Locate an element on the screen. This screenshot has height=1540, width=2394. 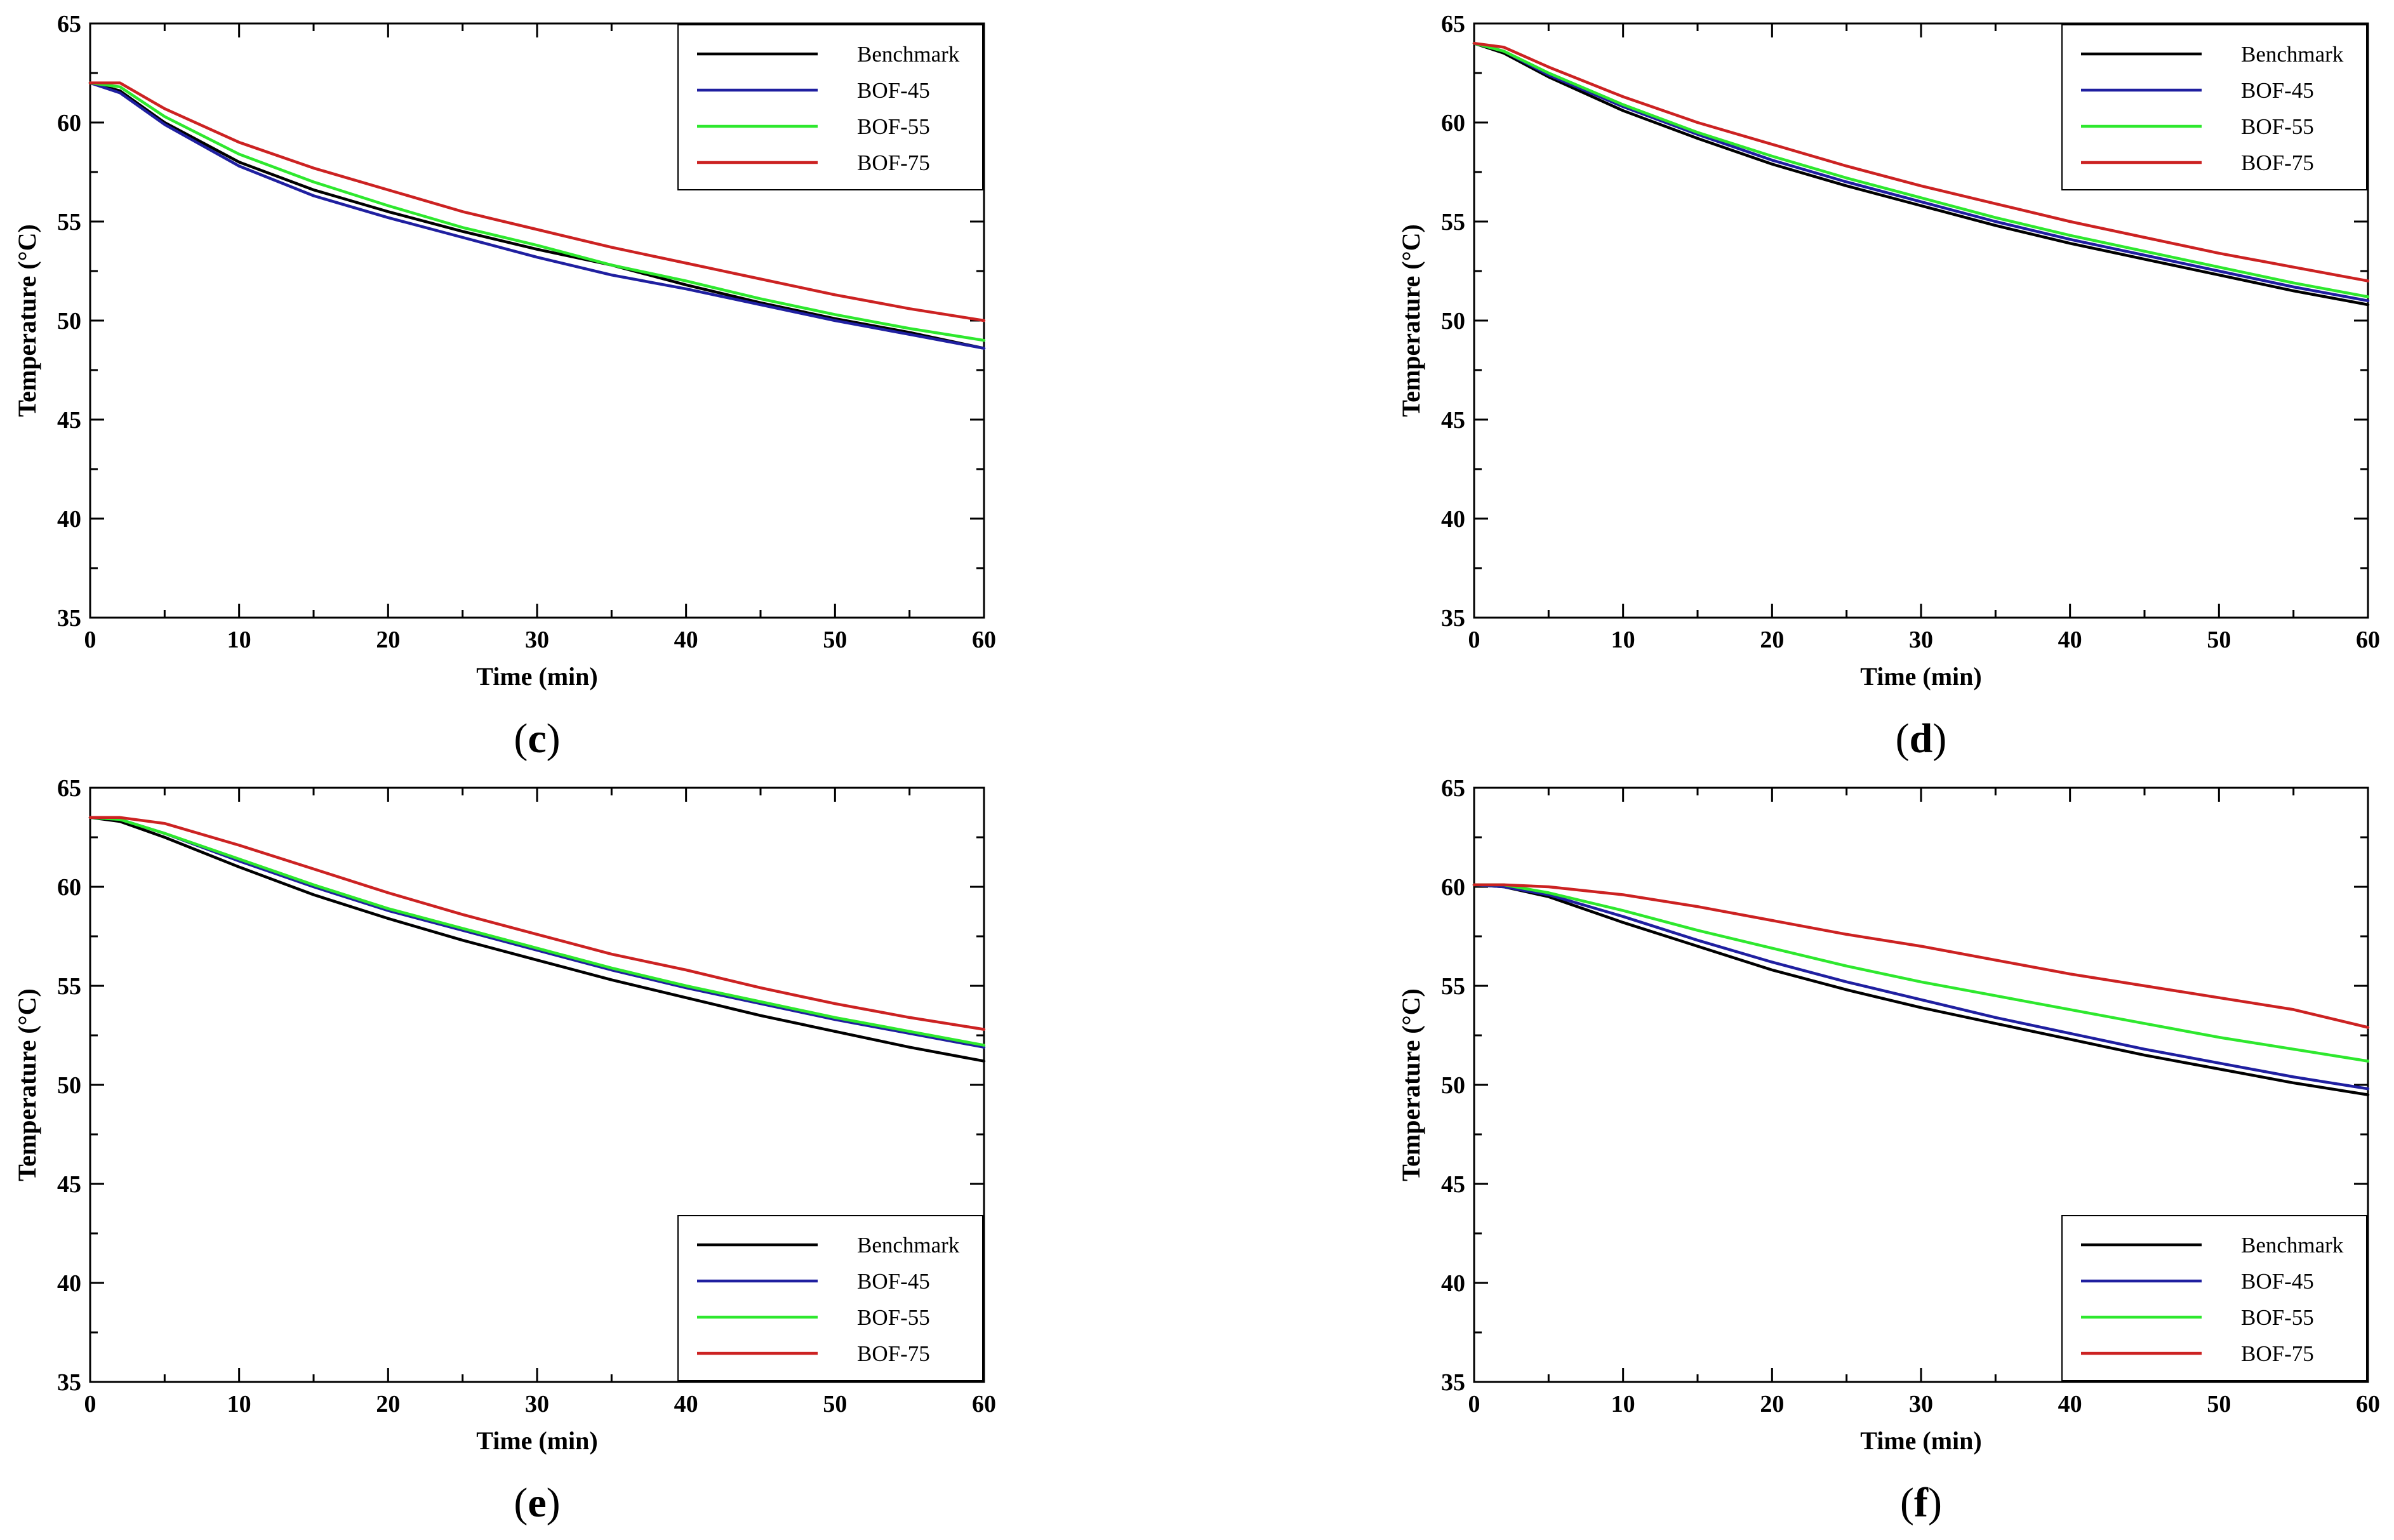
panel-caption: (d) is located at coordinates (1922, 738).